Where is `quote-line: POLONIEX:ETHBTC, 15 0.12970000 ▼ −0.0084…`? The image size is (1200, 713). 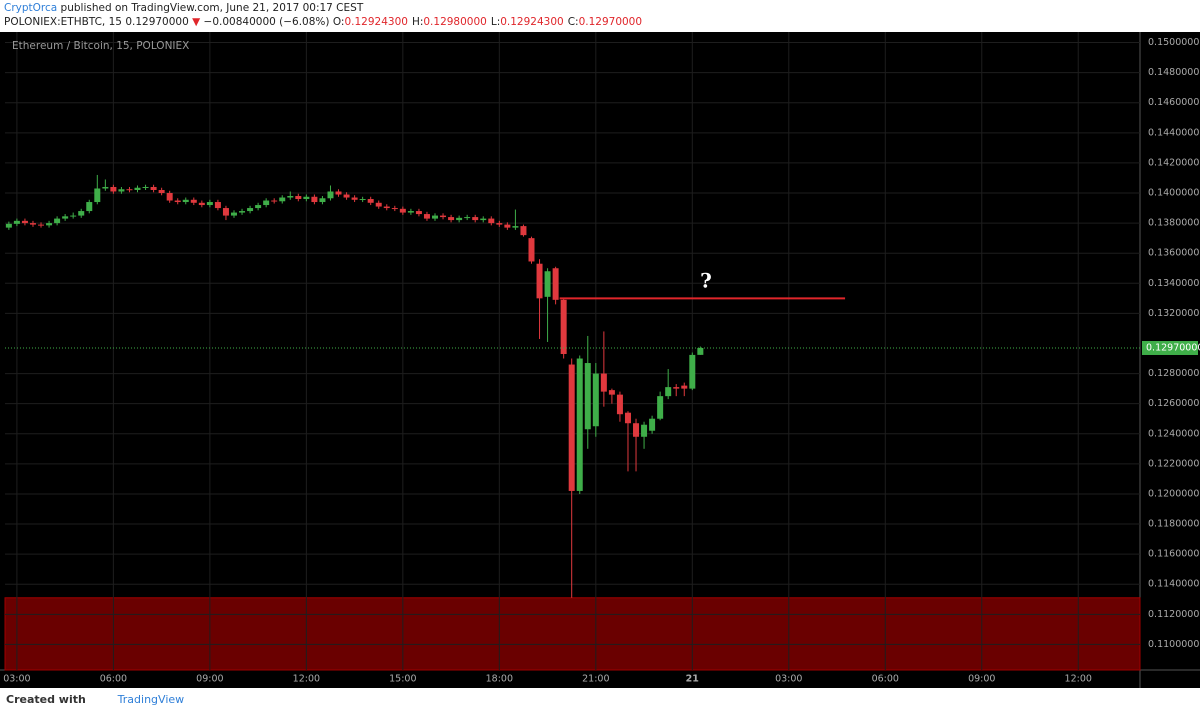 quote-line: POLONIEX:ETHBTC, 15 0.12970000 ▼ −0.0084… is located at coordinates (325, 22).